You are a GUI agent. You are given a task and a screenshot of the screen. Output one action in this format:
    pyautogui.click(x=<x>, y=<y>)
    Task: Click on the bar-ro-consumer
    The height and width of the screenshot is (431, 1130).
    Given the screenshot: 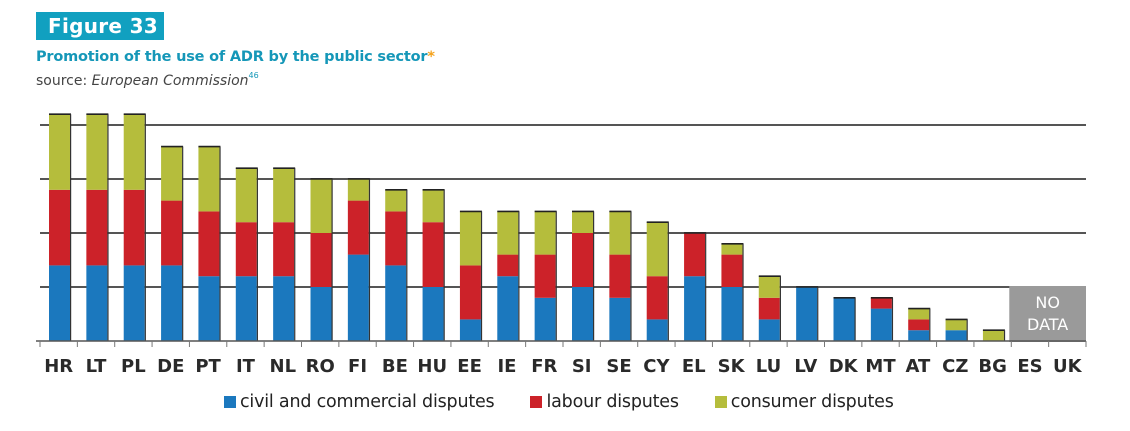 What is the action you would take?
    pyautogui.click(x=321, y=206)
    